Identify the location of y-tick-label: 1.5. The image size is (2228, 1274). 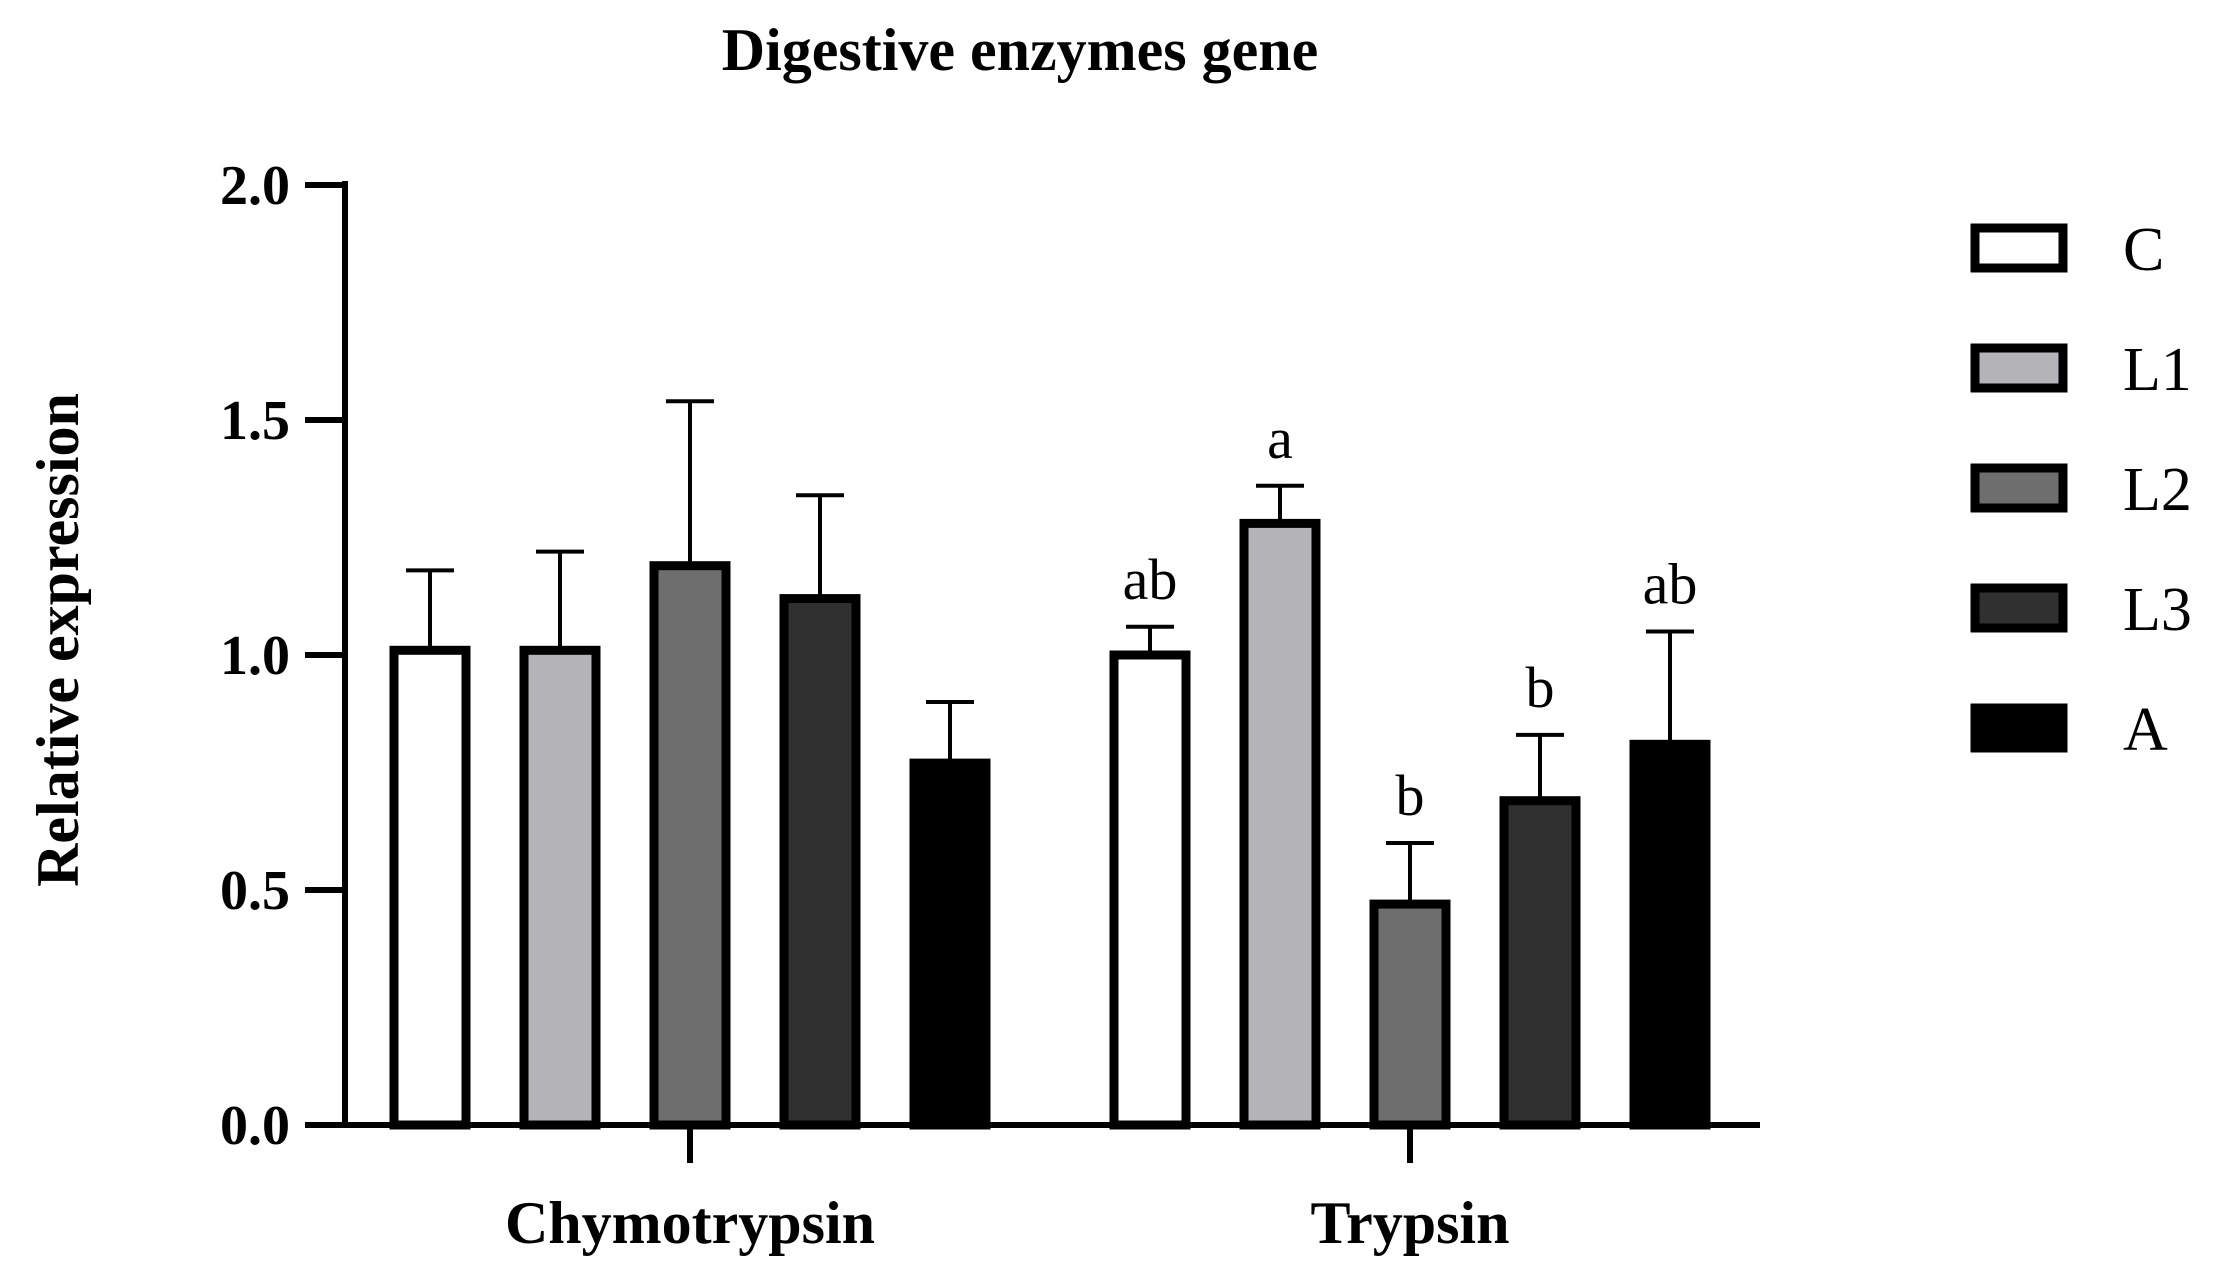
(255, 421).